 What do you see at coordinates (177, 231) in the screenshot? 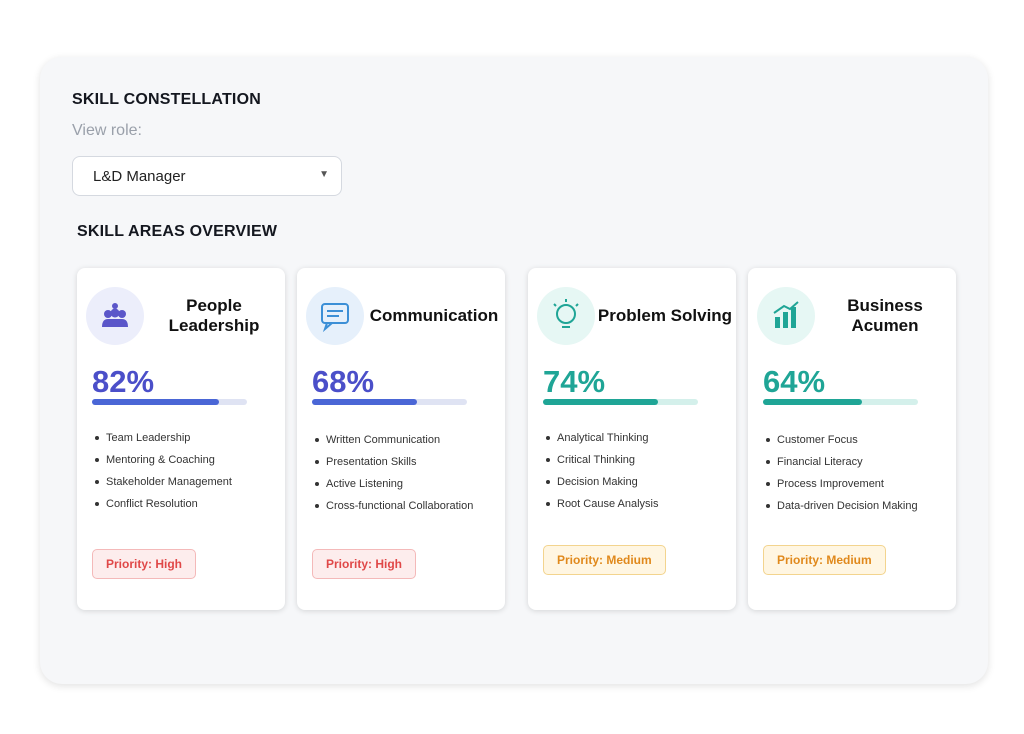
I see `section-title: SKILL AREAS OVERVIEW` at bounding box center [177, 231].